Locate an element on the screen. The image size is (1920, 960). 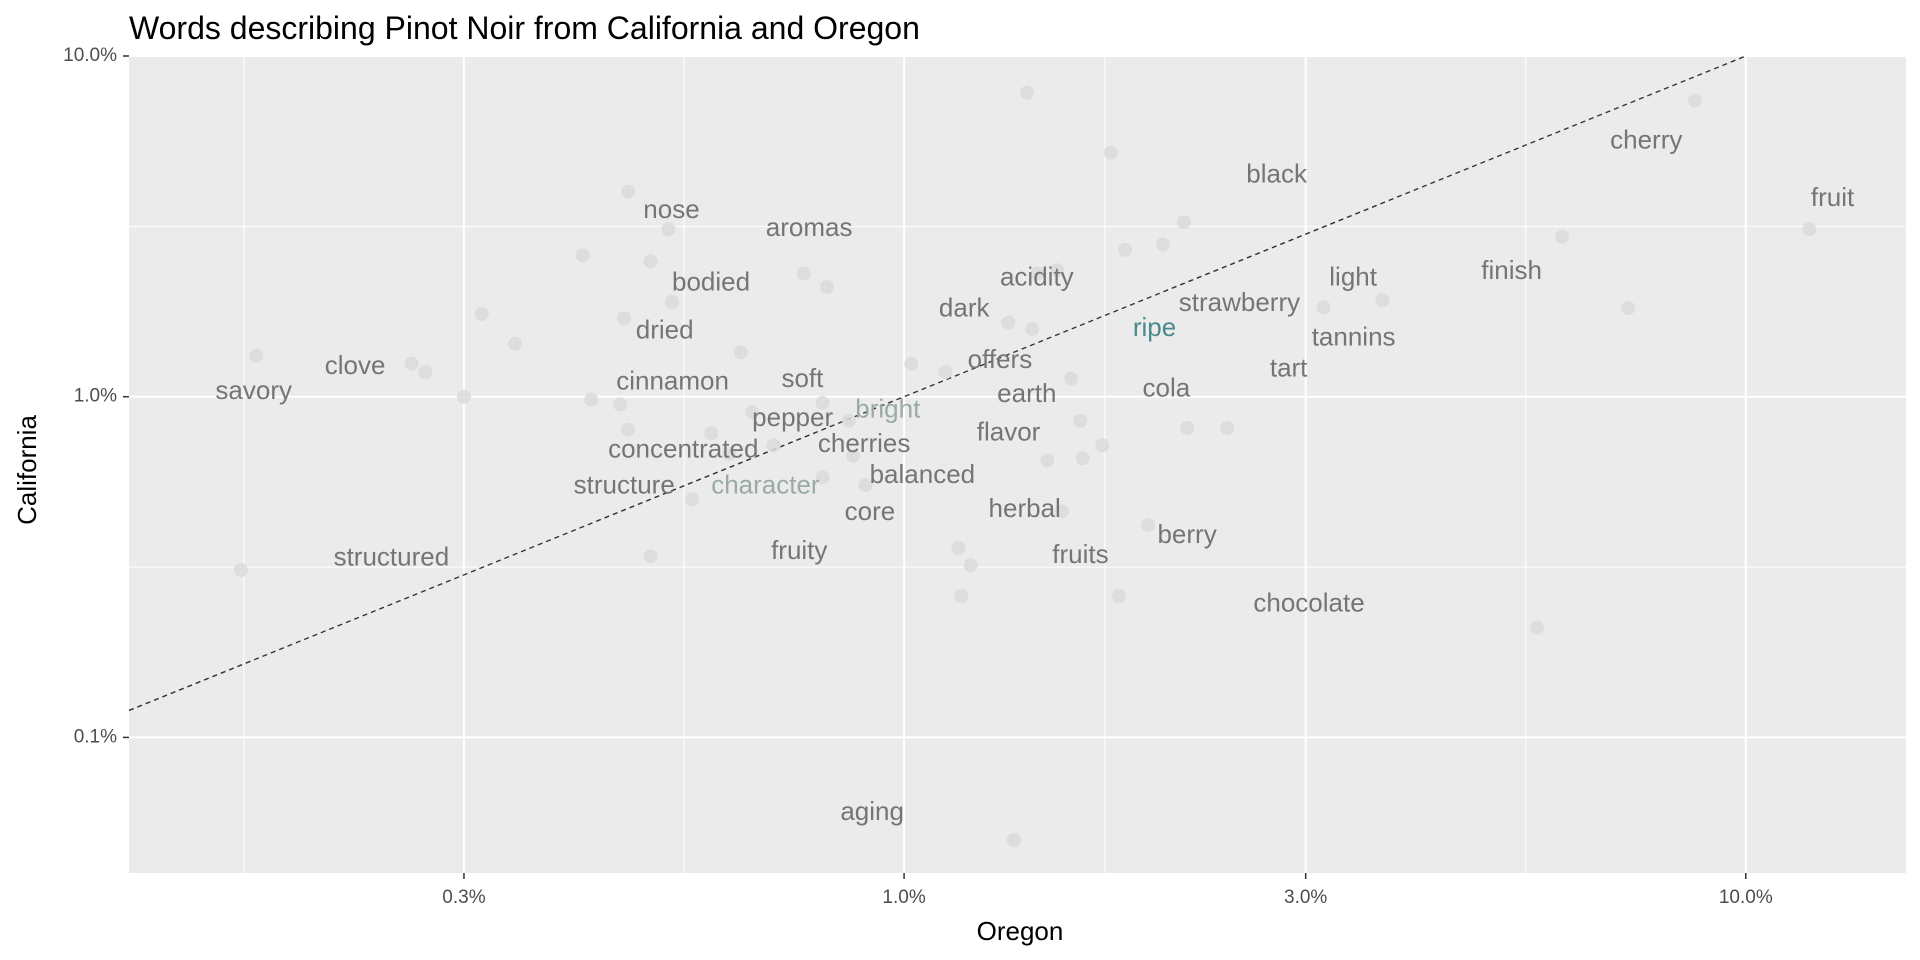
word-label: structured is located at coordinates (392, 556).